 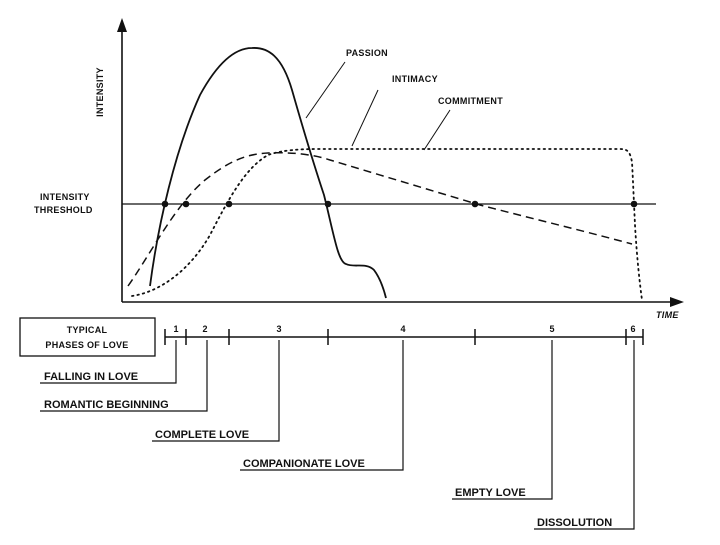 I want to click on intimacy-leader, so click(x=365, y=118).